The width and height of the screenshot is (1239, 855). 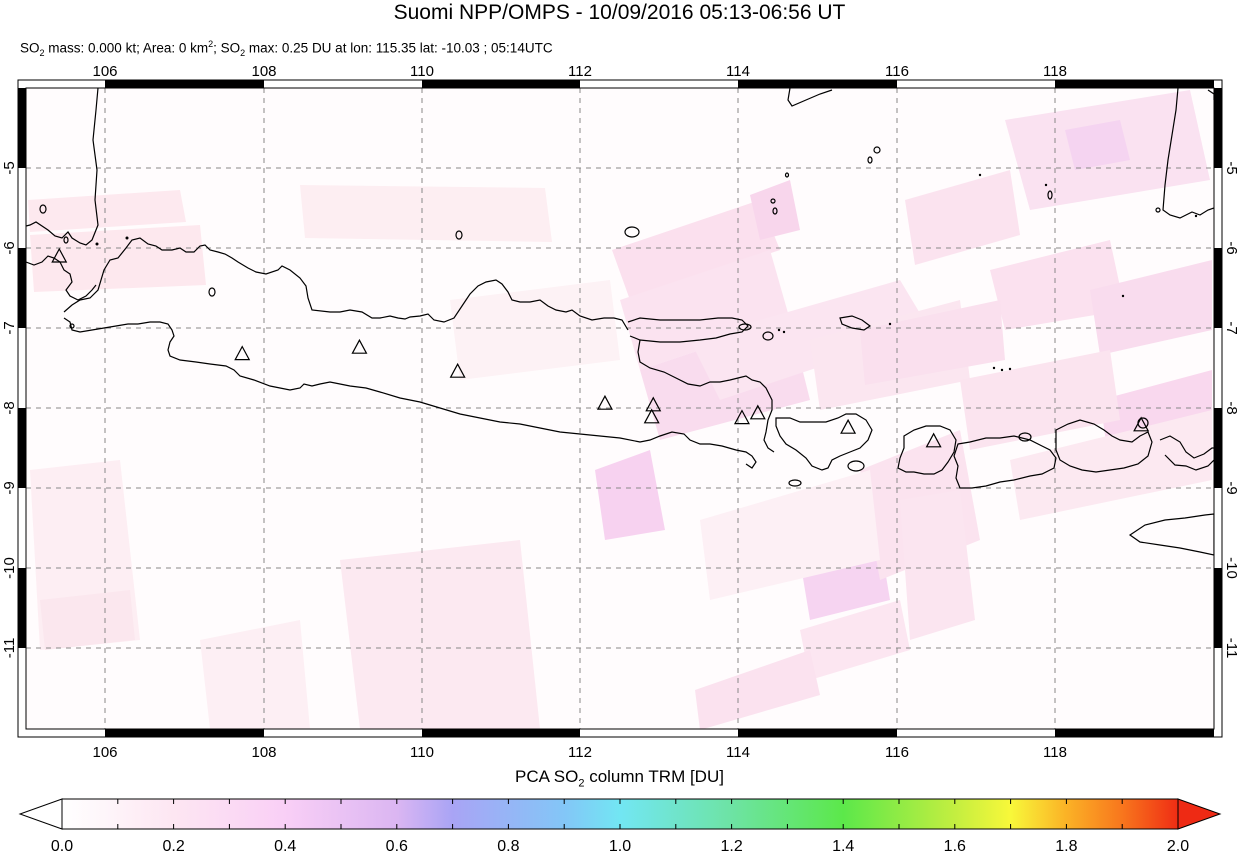 What do you see at coordinates (659, 84) in the screenshot?
I see `top-scale-bar` at bounding box center [659, 84].